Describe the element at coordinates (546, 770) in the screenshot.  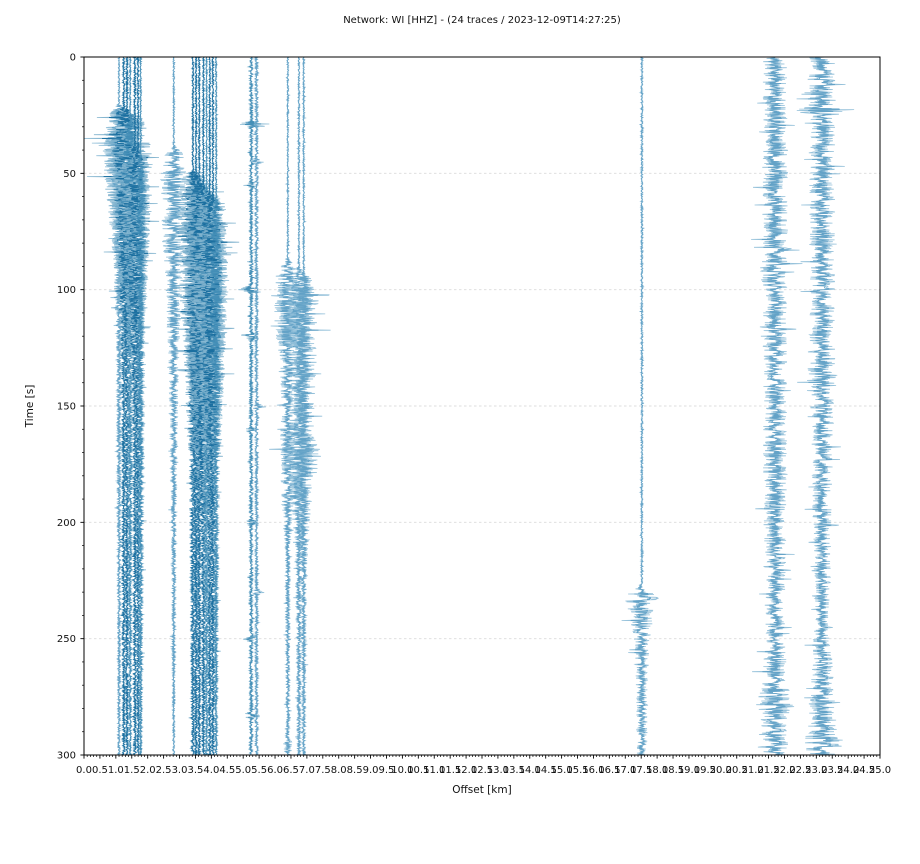
I see `x-tick-label: 14.5` at that location.